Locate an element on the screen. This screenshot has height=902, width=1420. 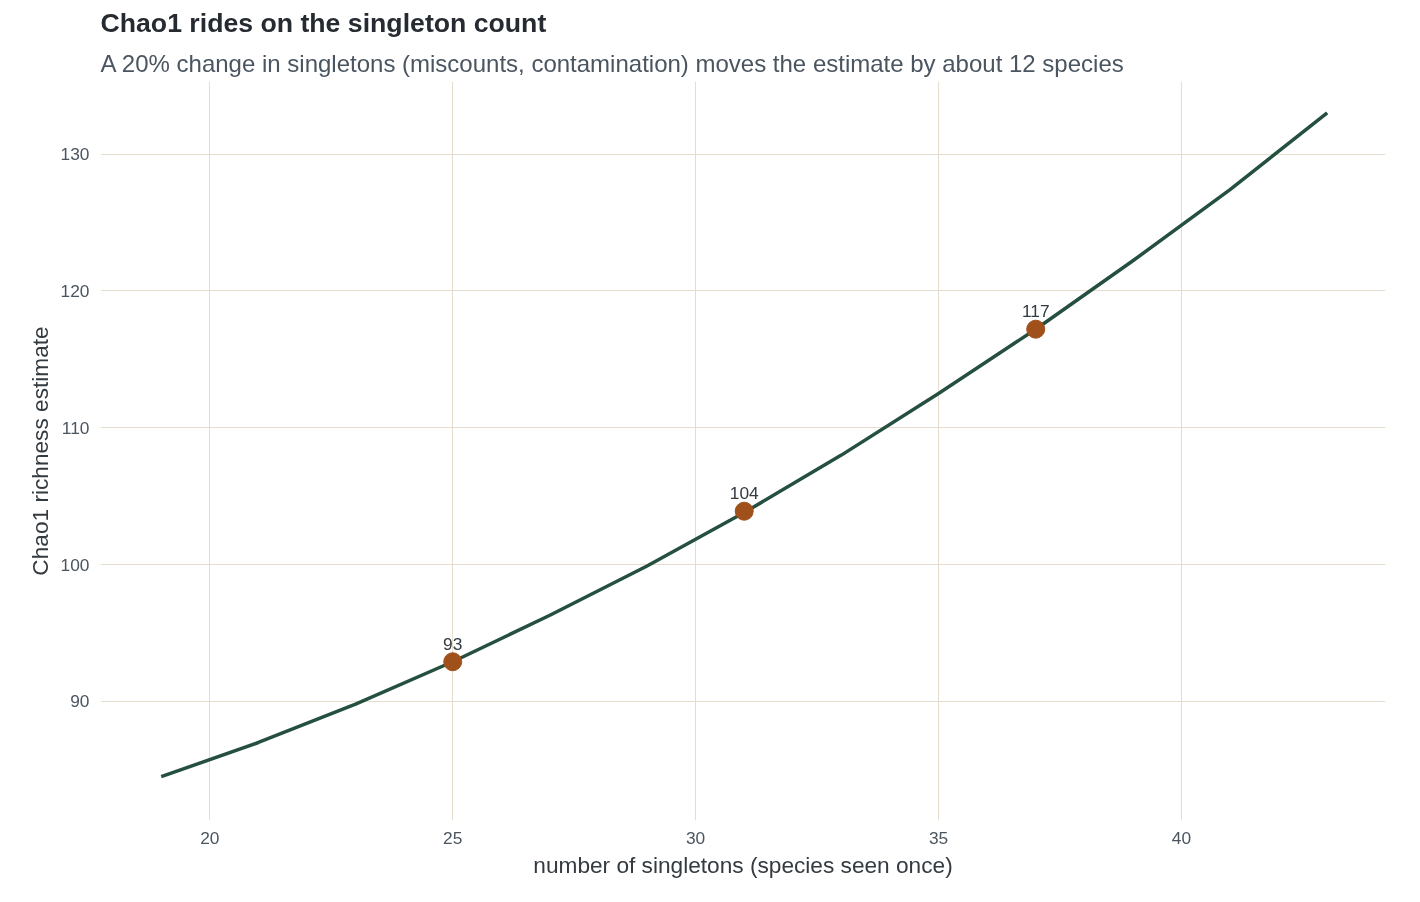
y-axis-title: Chao1 richness estimate is located at coordinates (39, 451).